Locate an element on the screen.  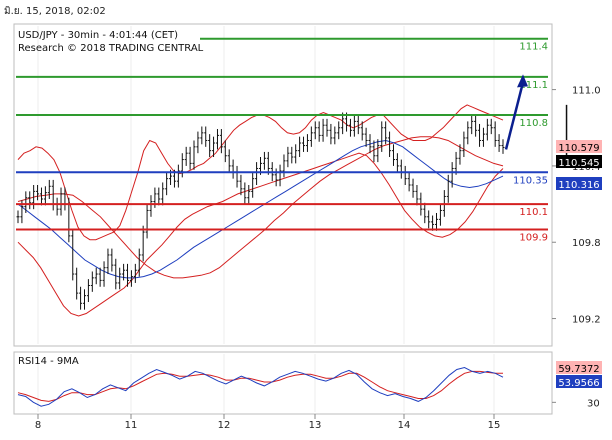
chart-title: USD/JPY - 30min - 4:01:44 (CET) is located at coordinates (98, 35).